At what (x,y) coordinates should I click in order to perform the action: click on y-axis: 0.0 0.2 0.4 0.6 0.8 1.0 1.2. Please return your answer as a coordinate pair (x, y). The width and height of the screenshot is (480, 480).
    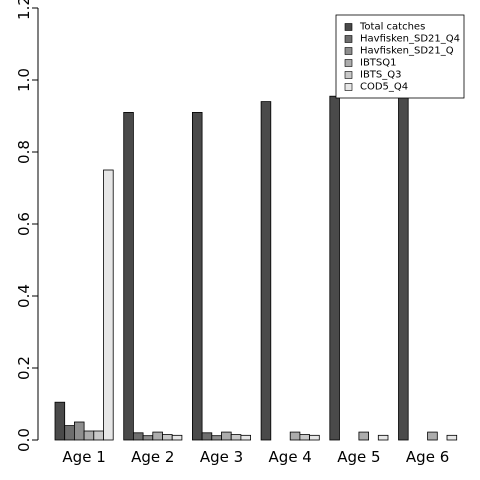
    Looking at the image, I should click on (27, 226).